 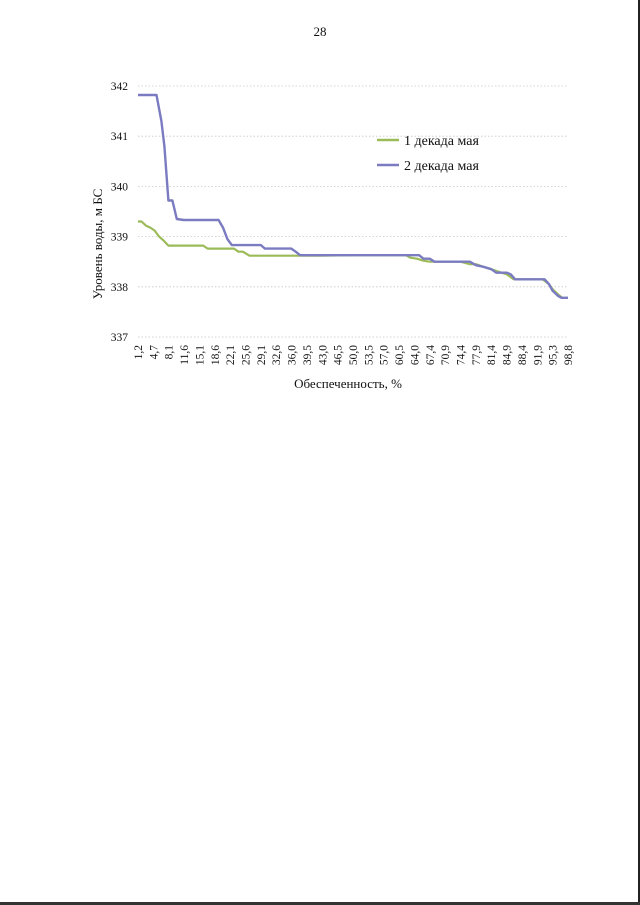 What do you see at coordinates (277, 355) in the screenshot?
I see `x-tick-label: 32,6` at bounding box center [277, 355].